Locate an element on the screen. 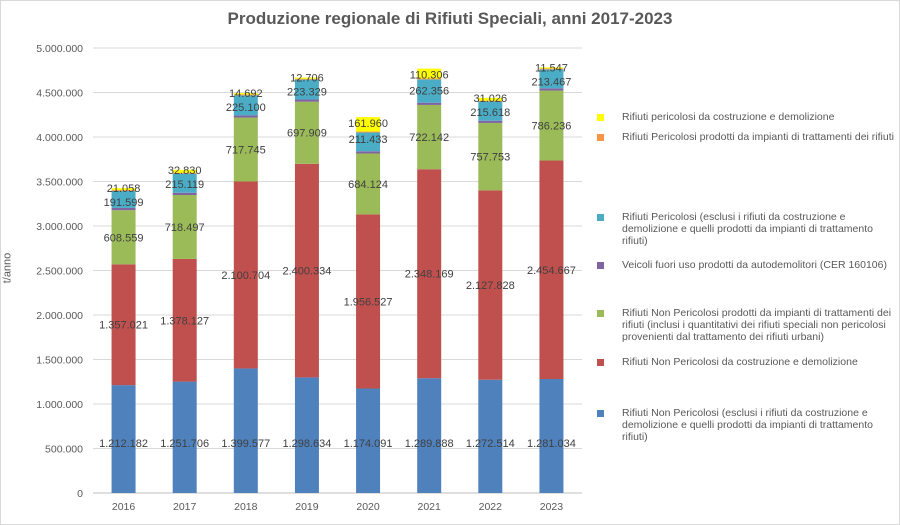  y-tick-label: 2.500.000 is located at coordinates (59, 272).